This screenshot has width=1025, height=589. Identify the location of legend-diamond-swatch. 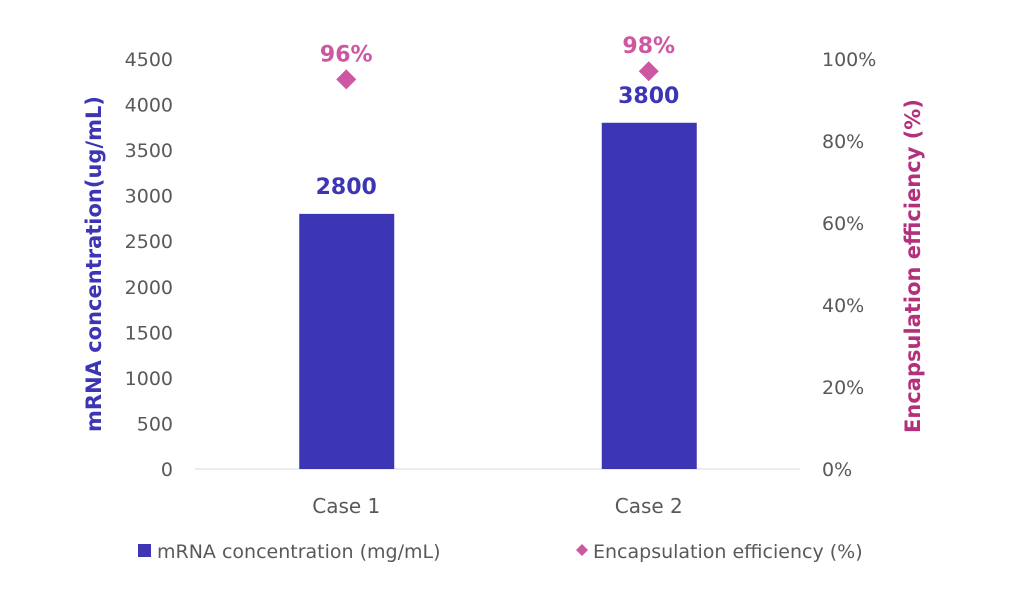
(582, 550).